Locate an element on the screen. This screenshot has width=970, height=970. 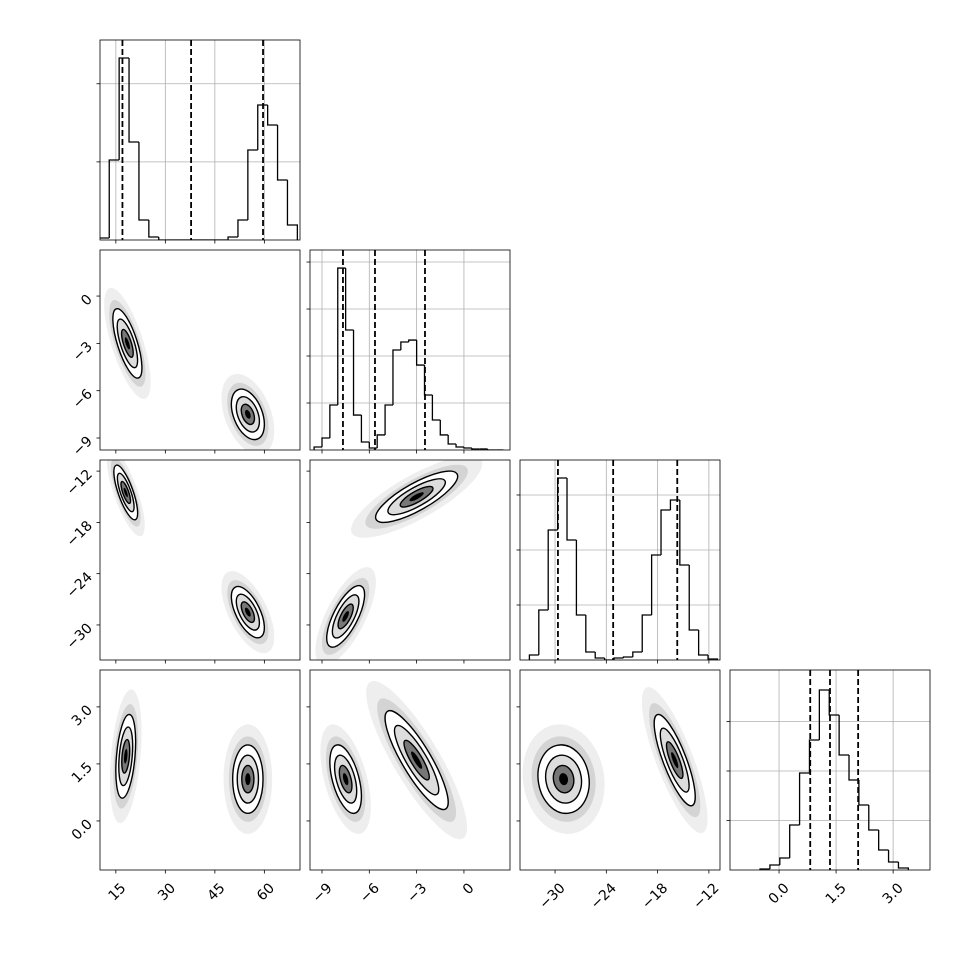
panel: −30 −24 −18 −12 is located at coordinates (619, 791).